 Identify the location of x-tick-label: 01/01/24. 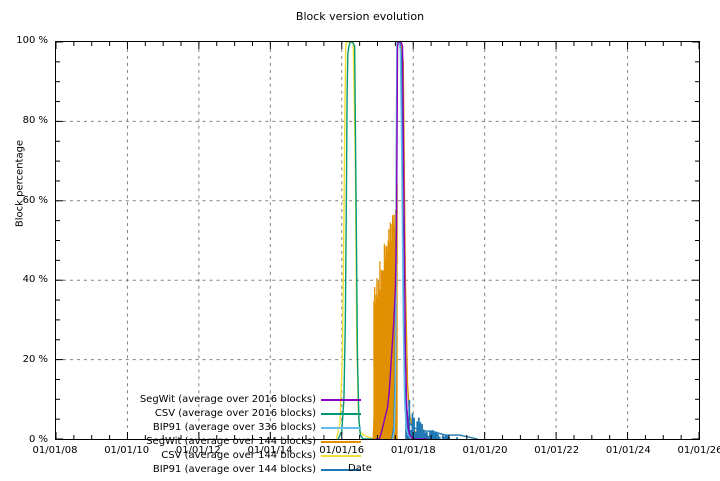
(628, 450).